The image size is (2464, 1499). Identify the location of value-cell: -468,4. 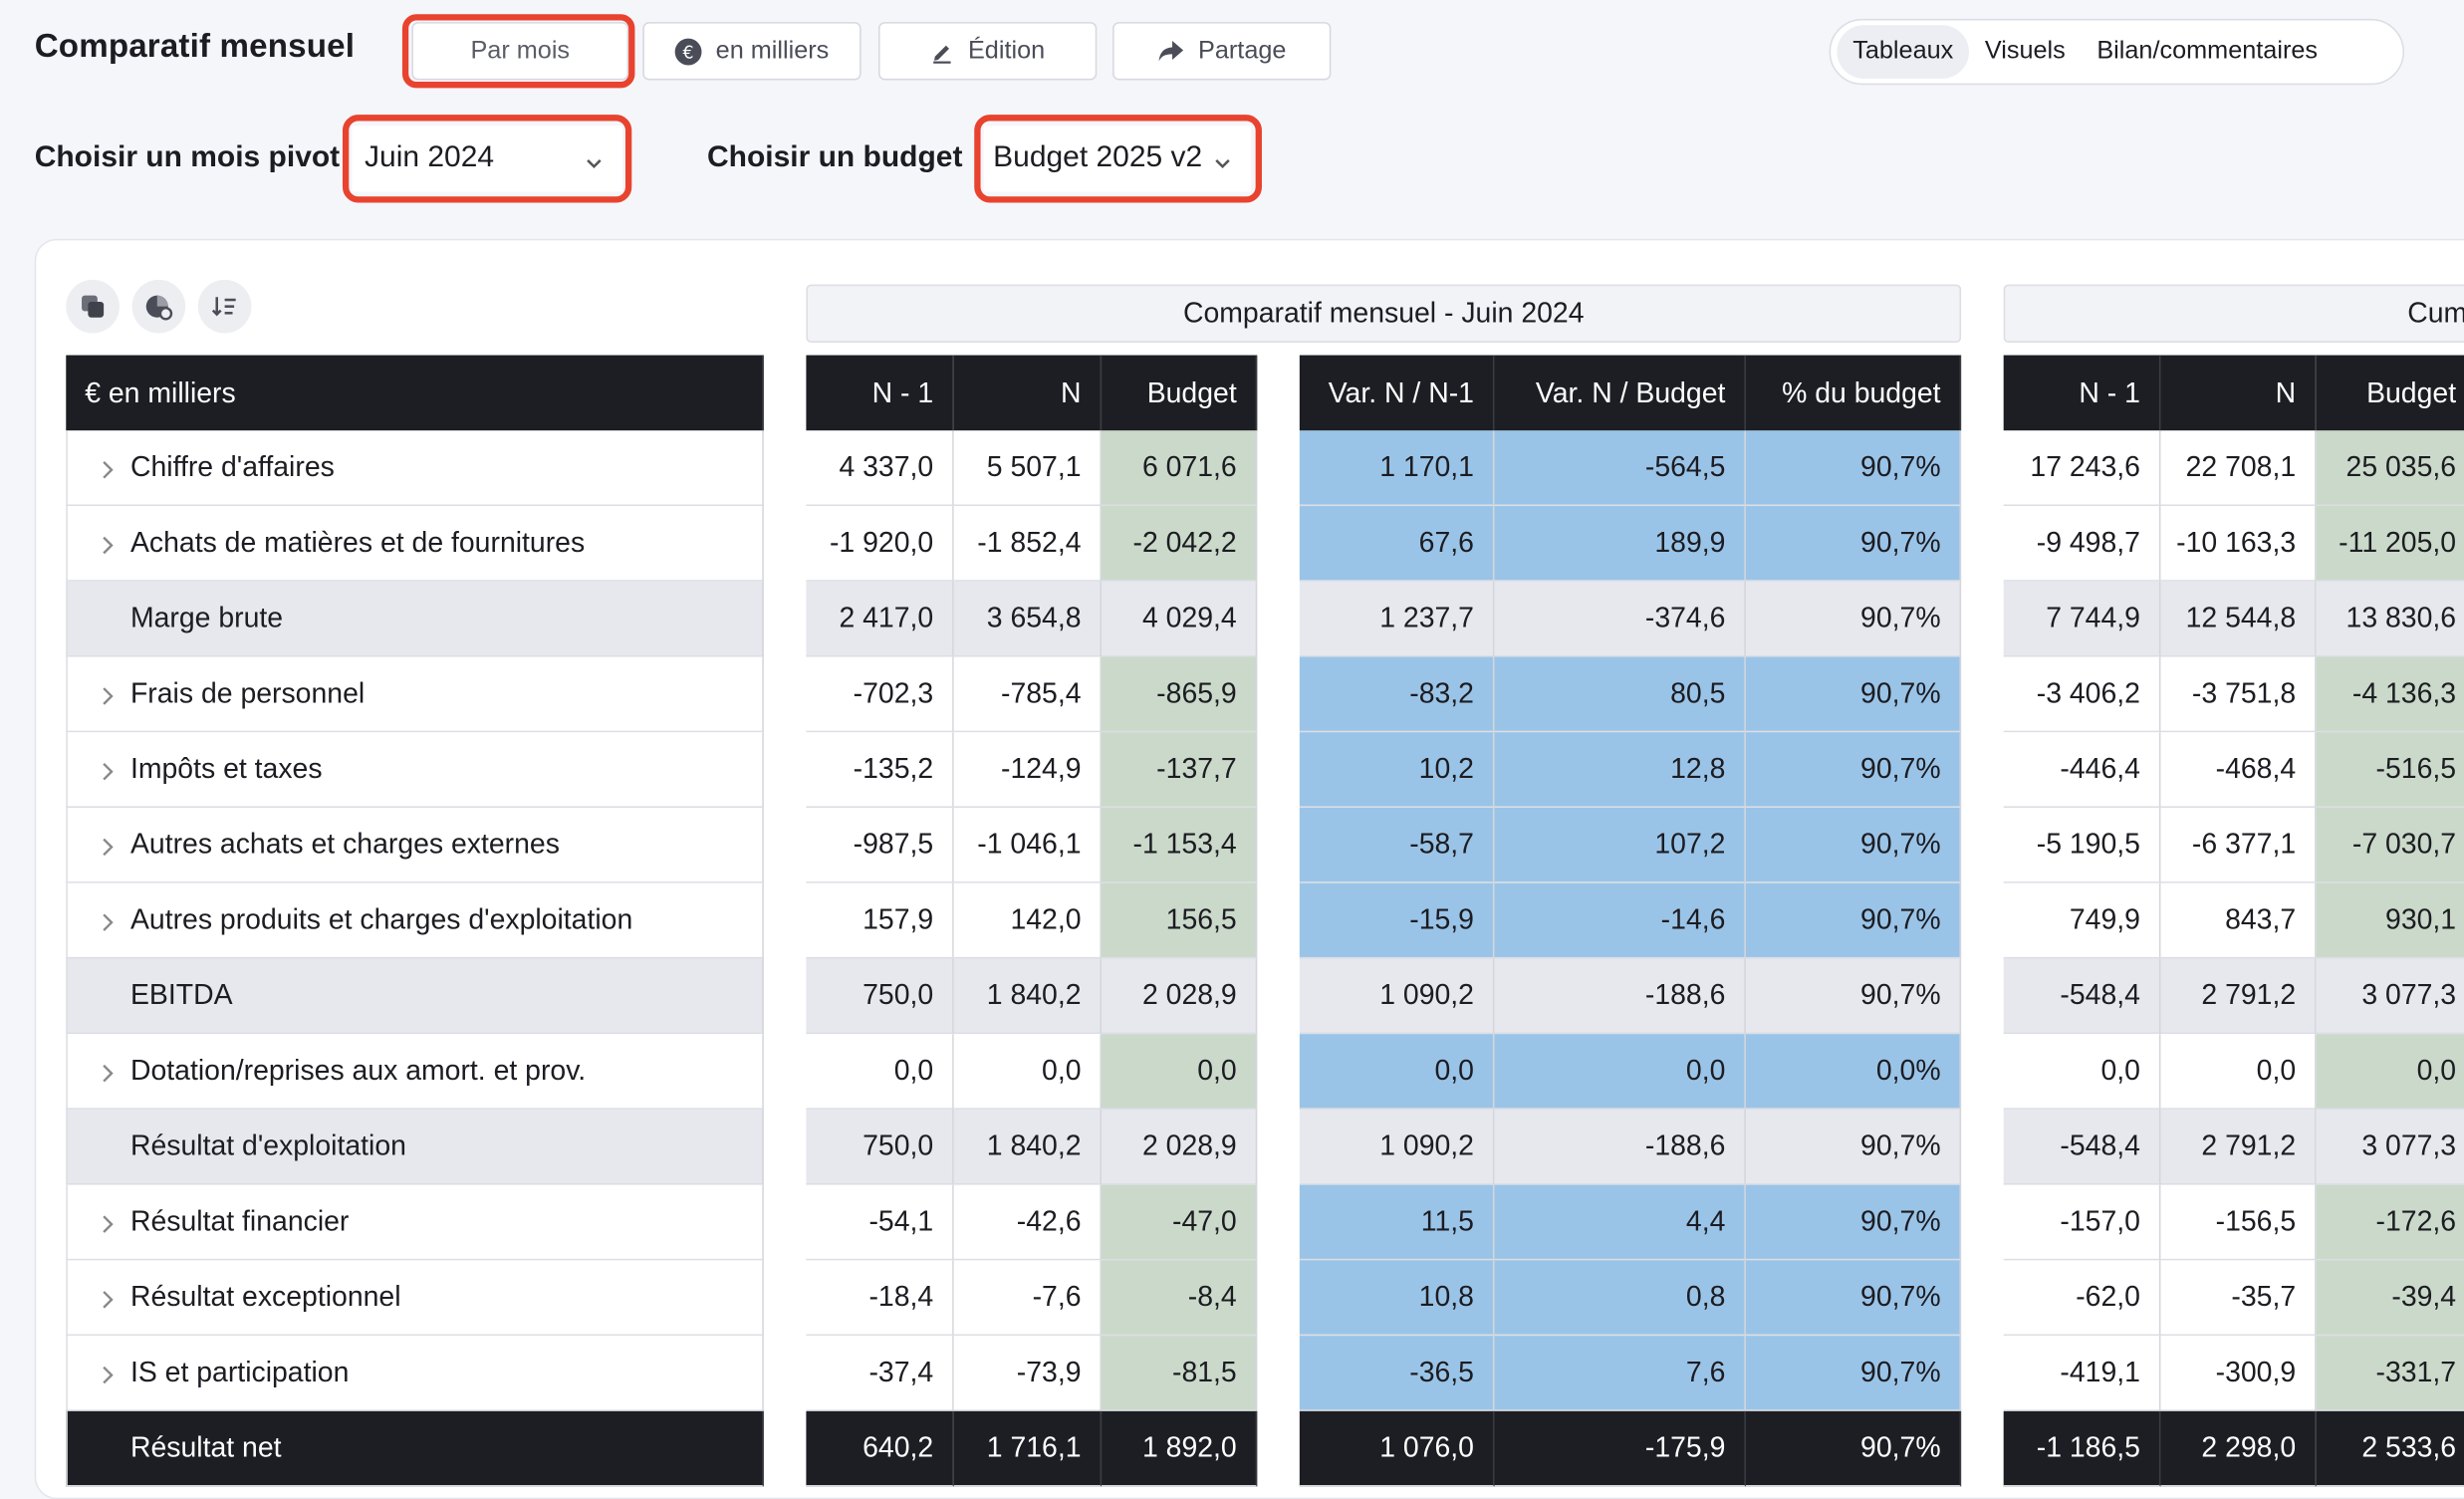
(2238, 770).